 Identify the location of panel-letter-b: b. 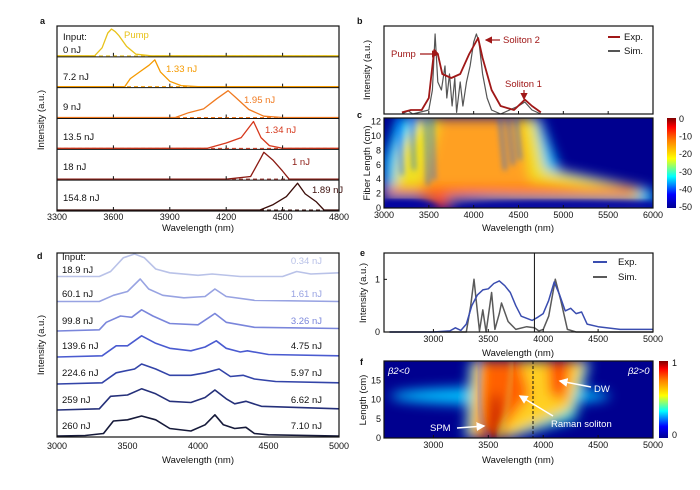
(360, 21).